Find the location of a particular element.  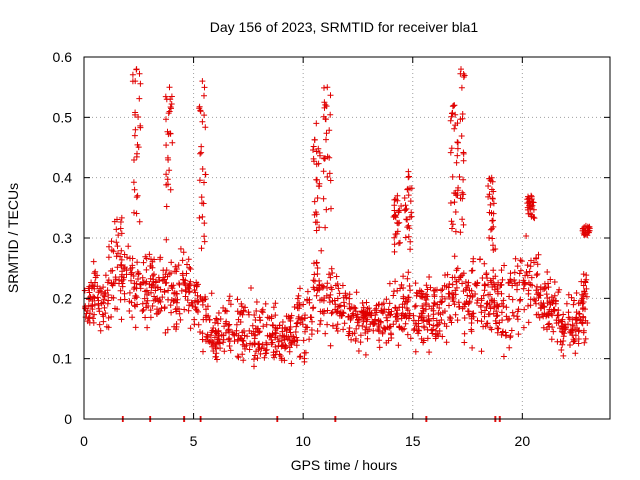

x-axis-label: GPS time / hours is located at coordinates (344, 465).